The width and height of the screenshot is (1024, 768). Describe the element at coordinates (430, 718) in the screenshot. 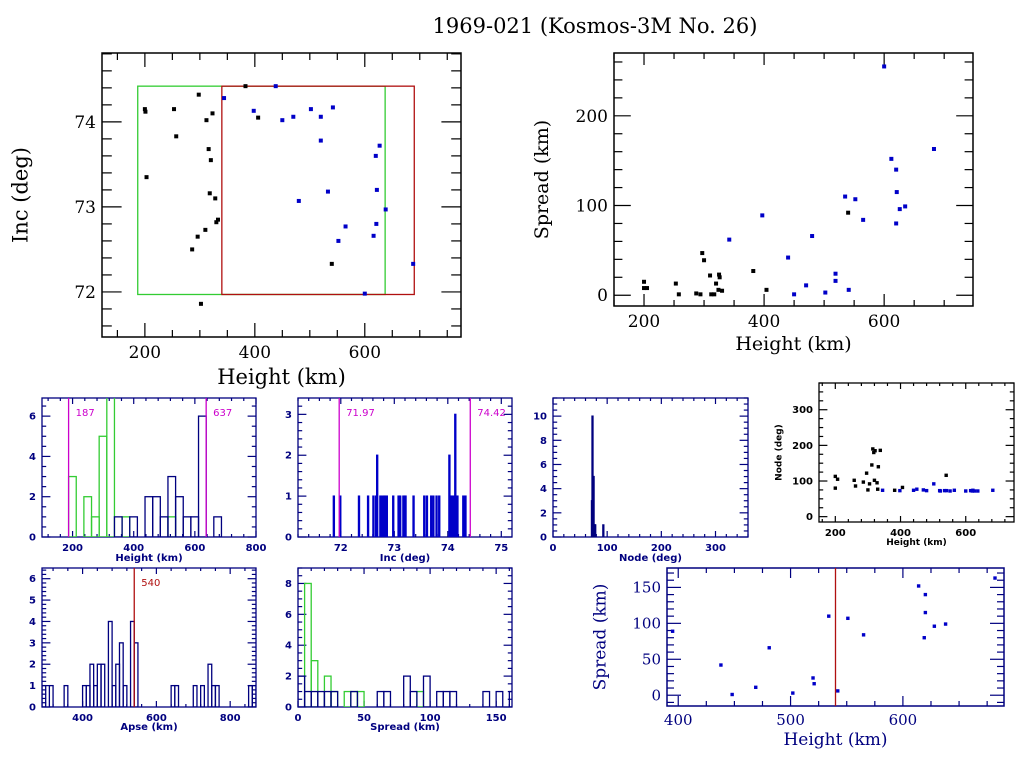

I see `x-tick-label: 100` at that location.